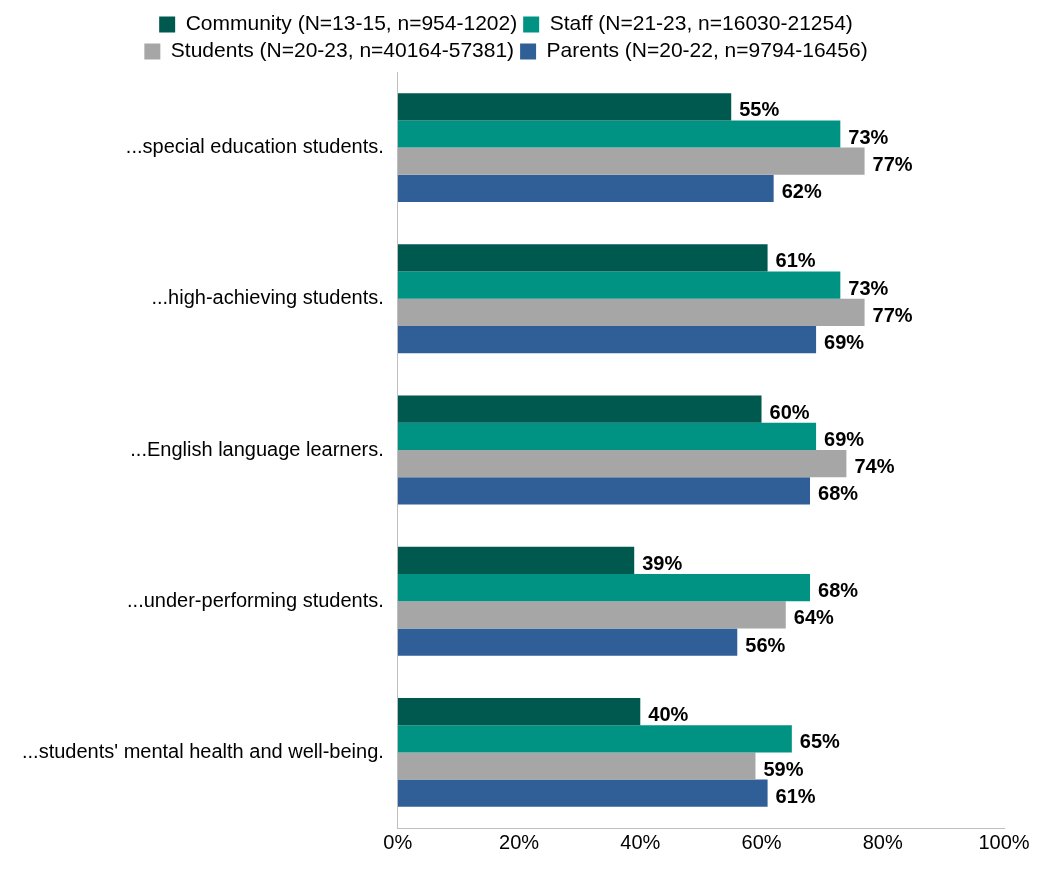 This screenshot has width=1054, height=869. Describe the element at coordinates (765, 644) in the screenshot. I see `data-label: 56%` at that location.